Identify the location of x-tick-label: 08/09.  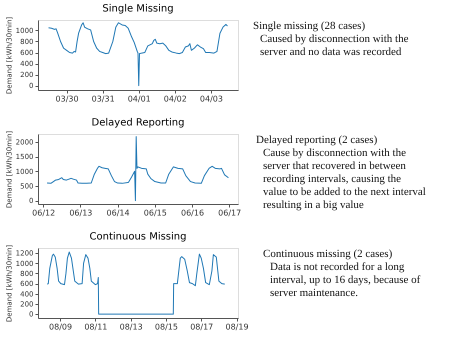
(60, 327).